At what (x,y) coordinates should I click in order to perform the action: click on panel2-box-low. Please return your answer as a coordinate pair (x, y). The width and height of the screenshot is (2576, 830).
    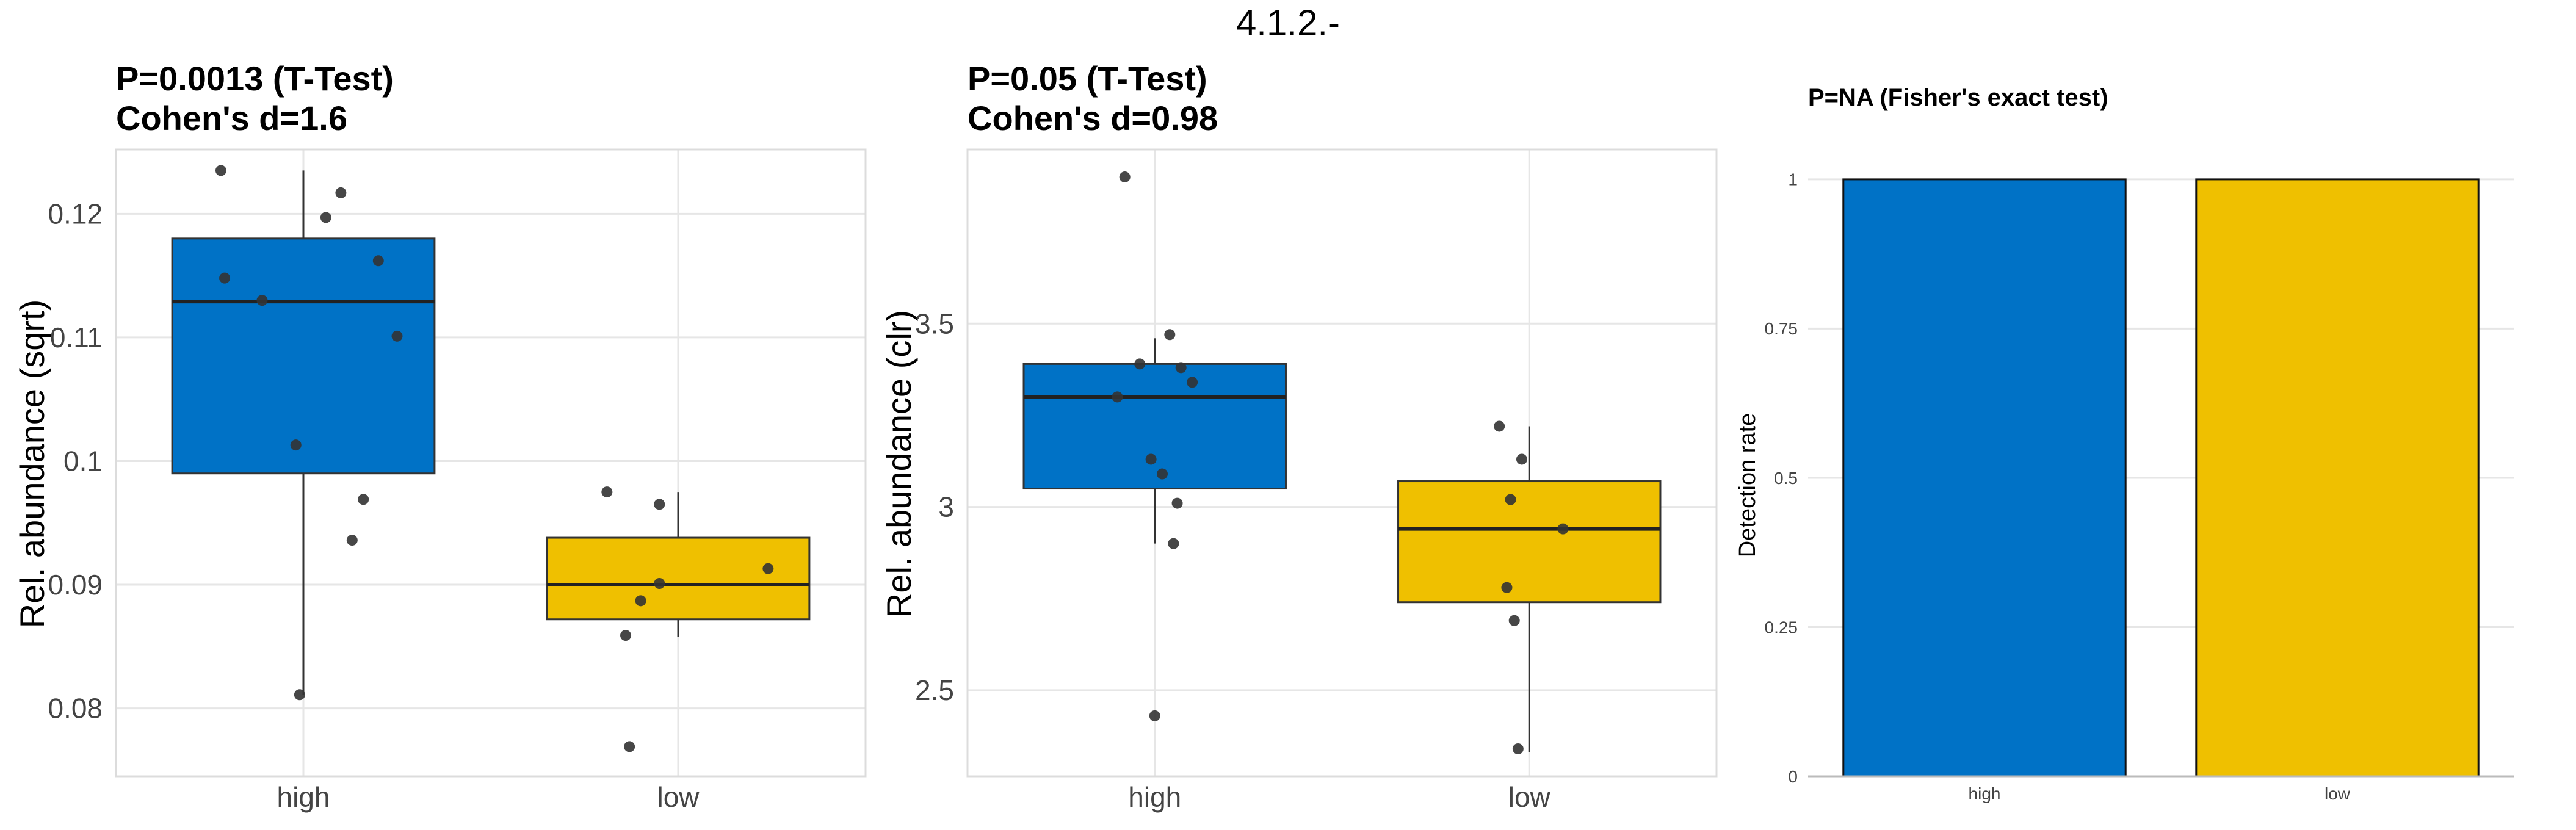
    Looking at the image, I should click on (1529, 542).